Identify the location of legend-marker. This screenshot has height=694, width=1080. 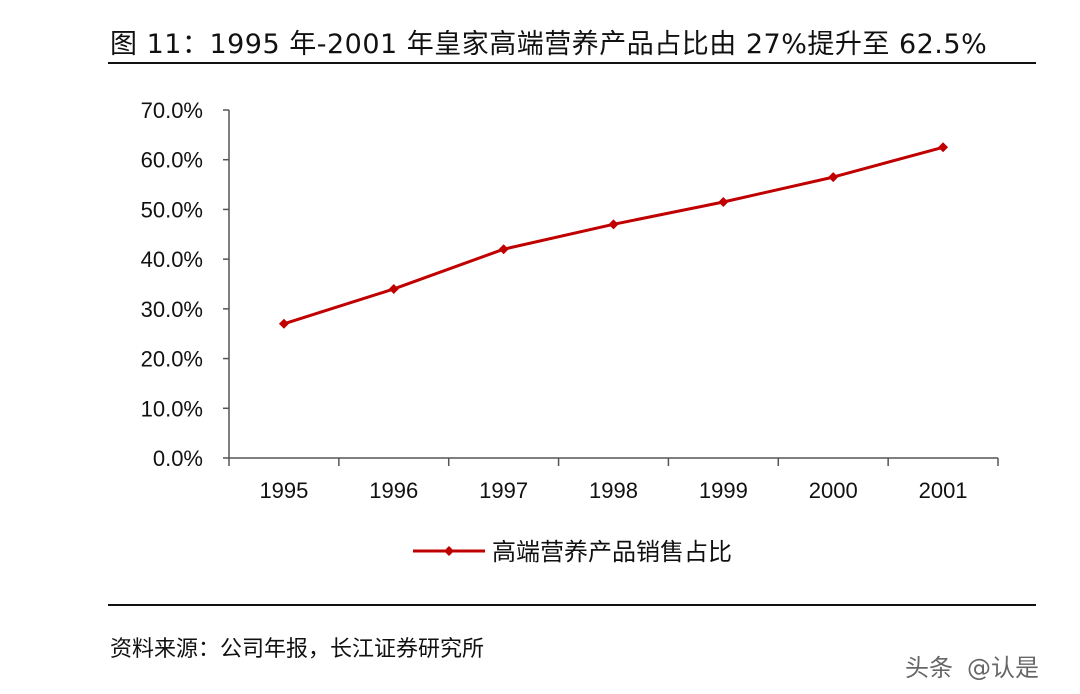
(449, 551).